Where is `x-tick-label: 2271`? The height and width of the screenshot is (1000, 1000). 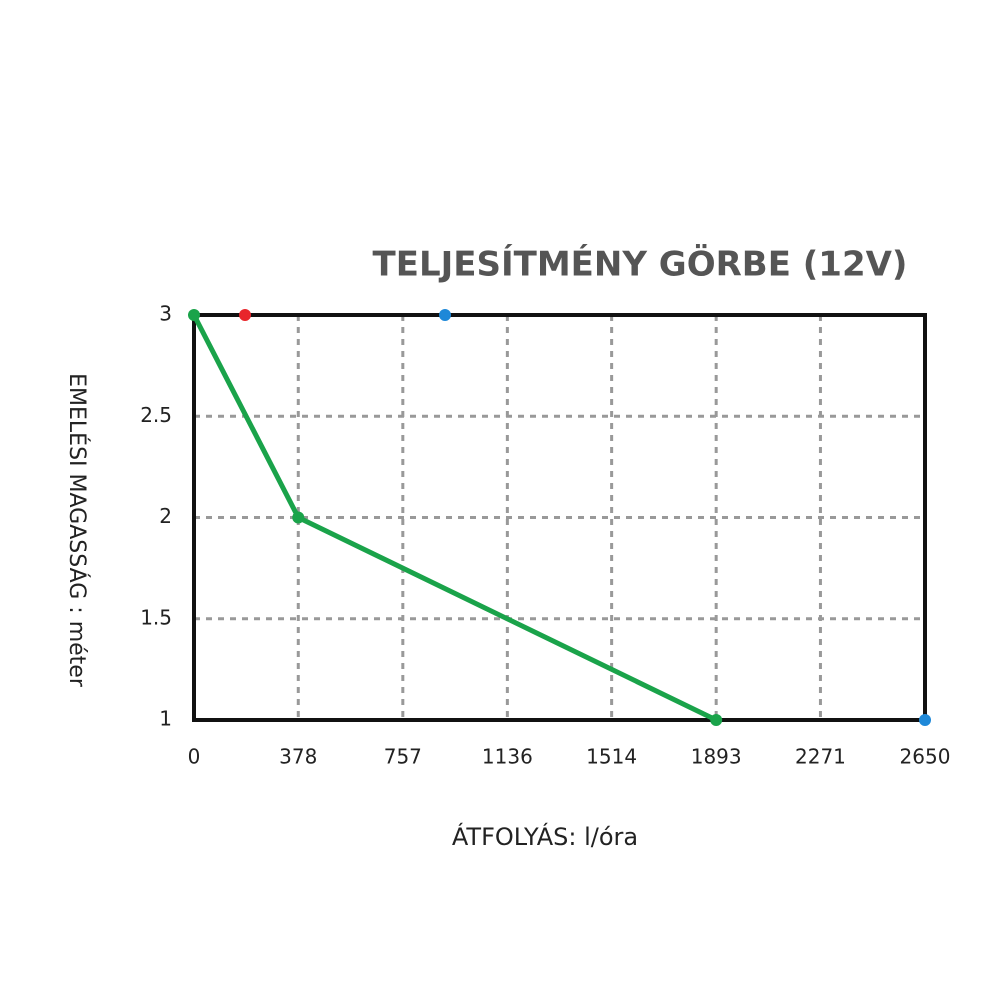 x-tick-label: 2271 is located at coordinates (820, 757).